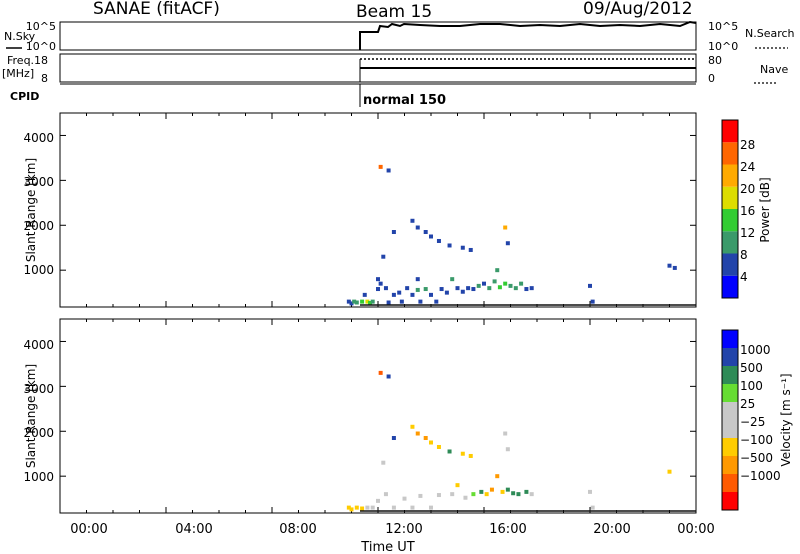  What do you see at coordinates (744, 277) in the screenshot?
I see `power-cbar-tick-label: 4` at bounding box center [744, 277].